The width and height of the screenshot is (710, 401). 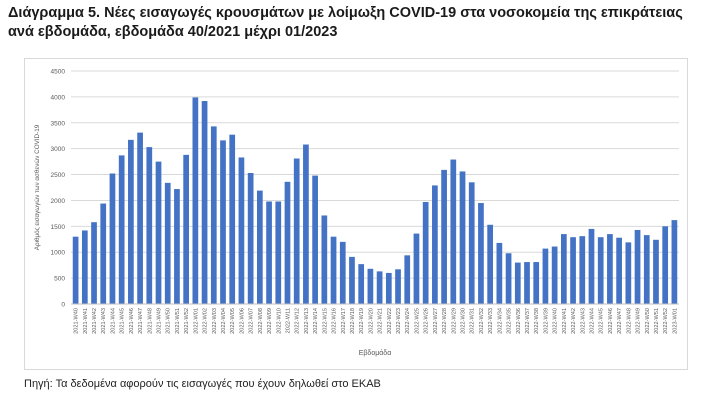 What do you see at coordinates (58, 72) in the screenshot?
I see `y-tick-label: 4500` at bounding box center [58, 72].